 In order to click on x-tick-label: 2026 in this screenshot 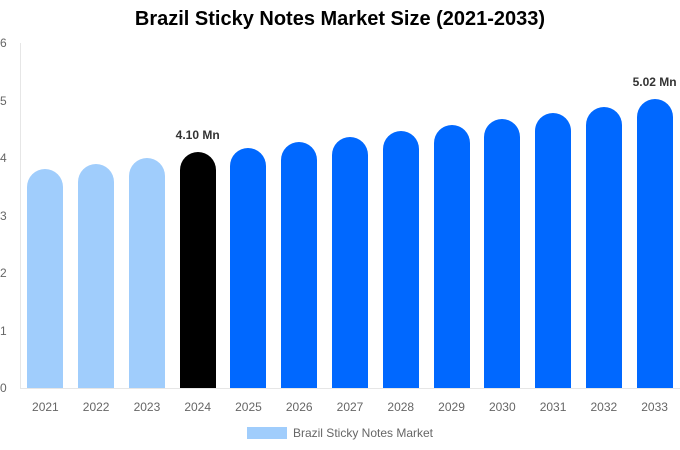, I will do `click(299, 407)`.